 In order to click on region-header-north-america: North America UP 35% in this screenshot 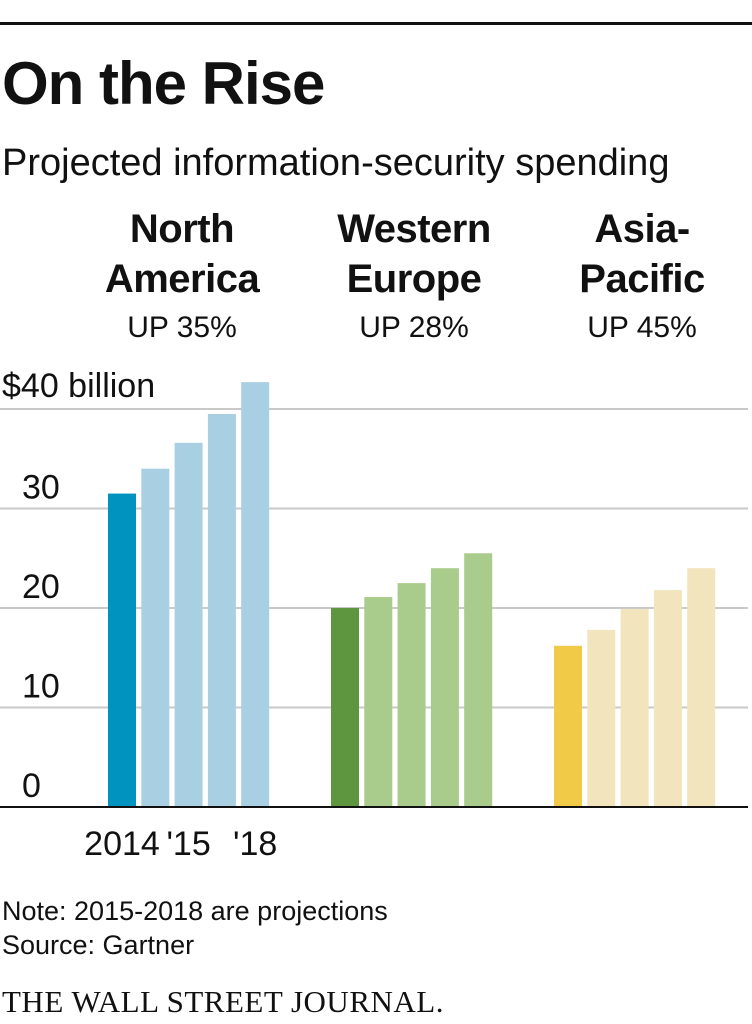, I will do `click(182, 275)`.